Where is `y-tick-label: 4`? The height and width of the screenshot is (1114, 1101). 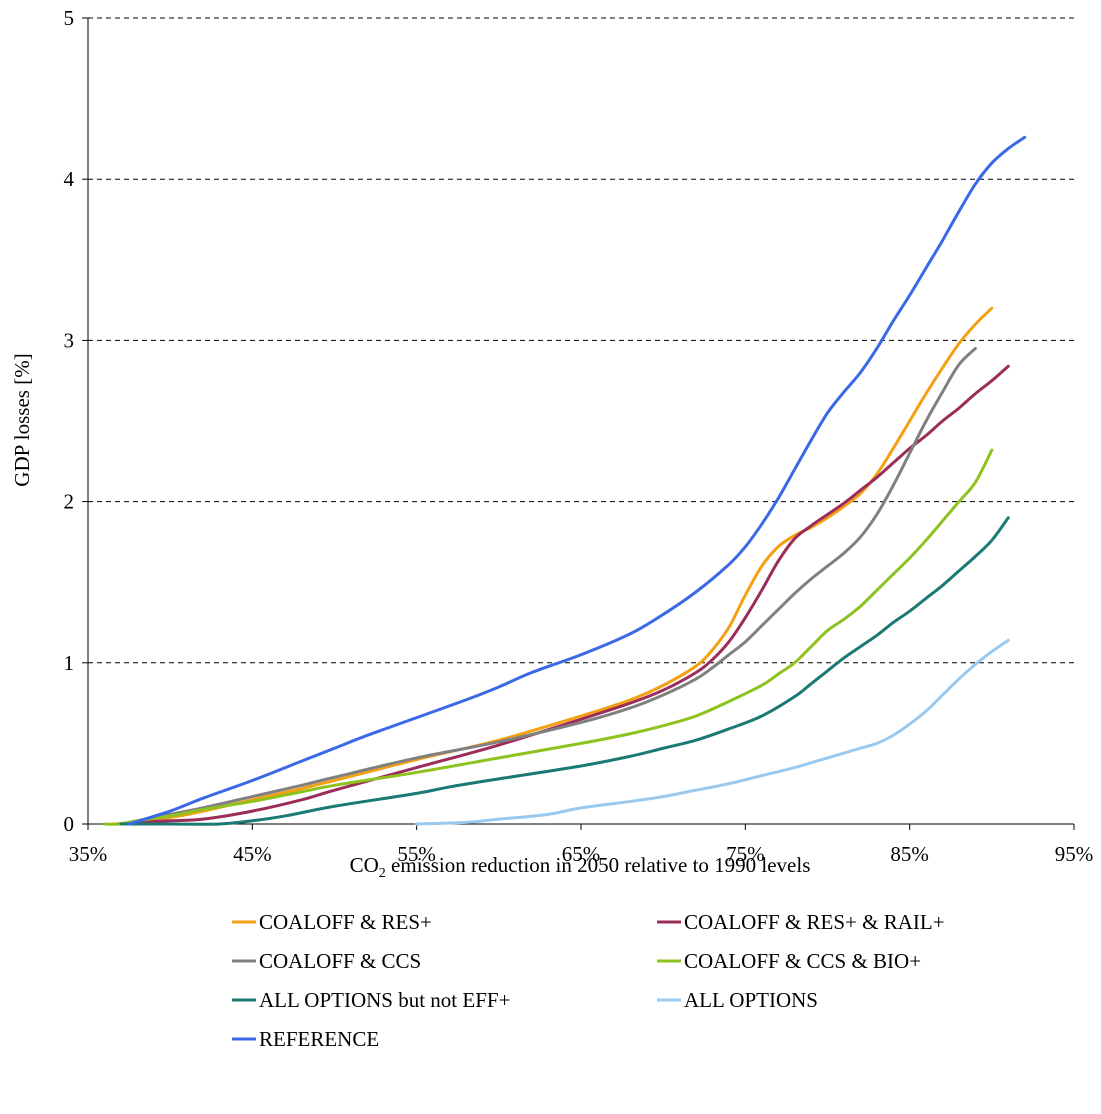
y-tick-label: 4 is located at coordinates (69, 179).